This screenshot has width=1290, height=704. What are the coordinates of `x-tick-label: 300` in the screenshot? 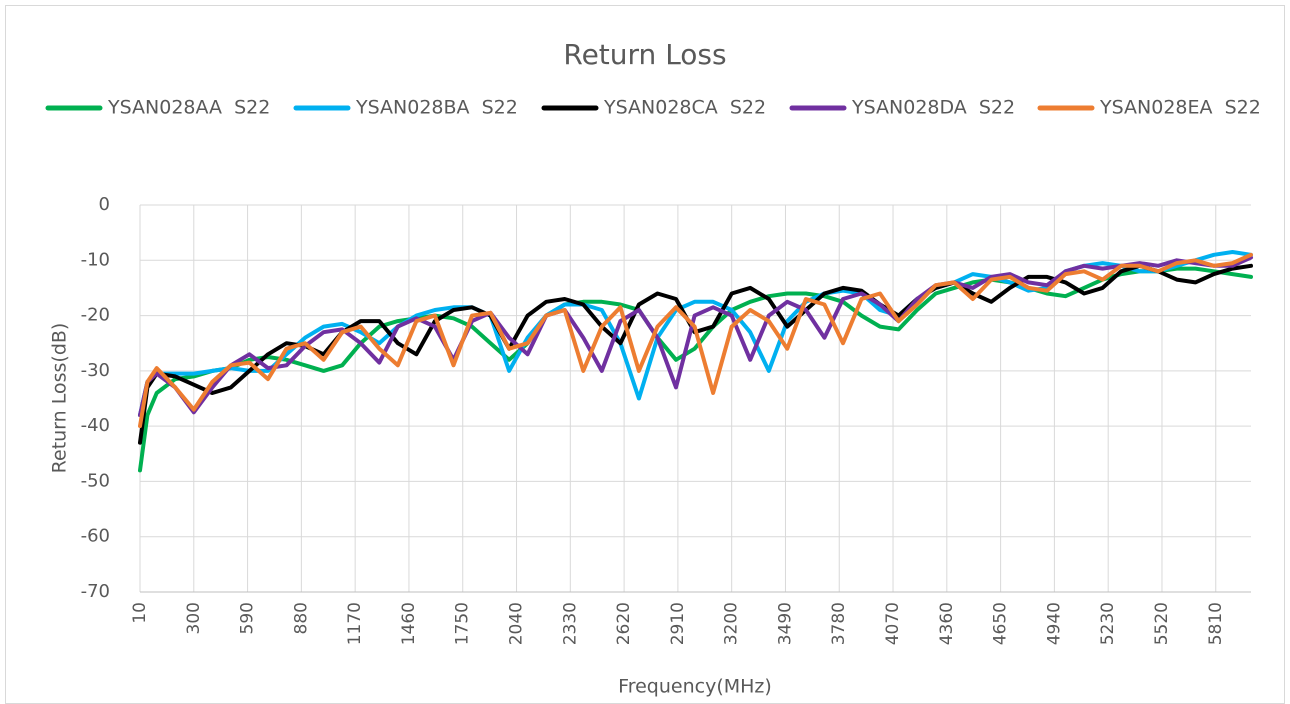 It's located at (194, 618).